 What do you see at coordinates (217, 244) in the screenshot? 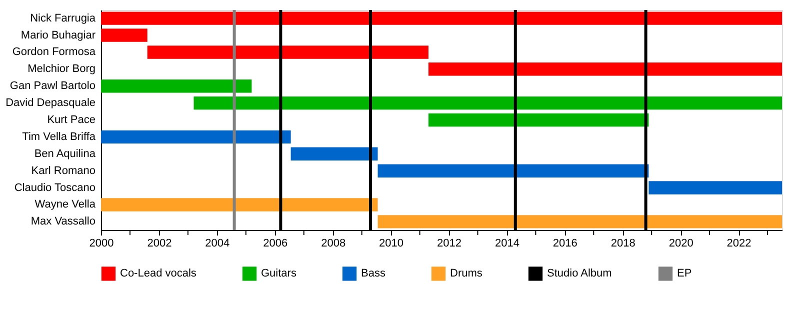
I see `x-tick-label: 2004` at bounding box center [217, 244].